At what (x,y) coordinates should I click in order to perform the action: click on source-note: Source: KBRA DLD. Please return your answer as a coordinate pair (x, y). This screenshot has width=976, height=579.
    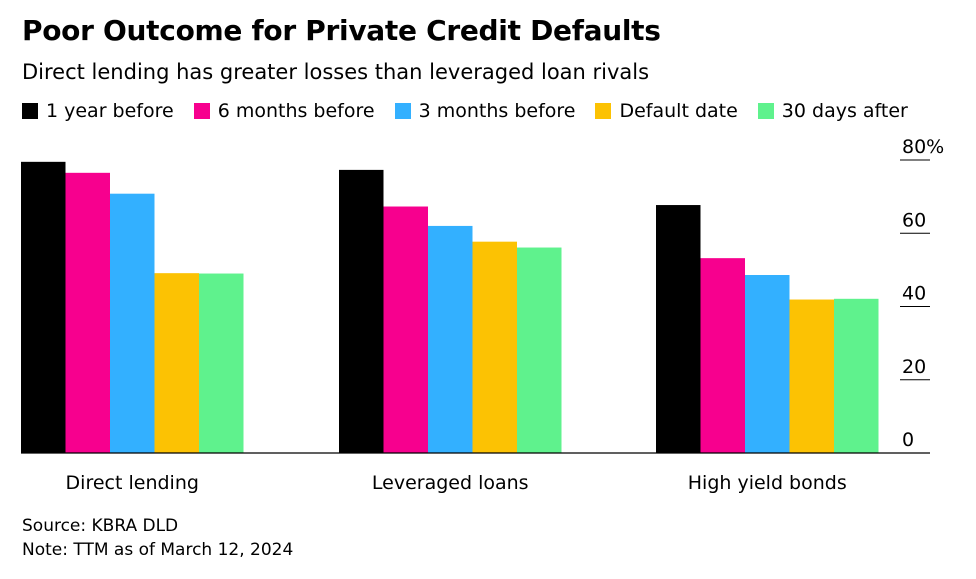
    Looking at the image, I should click on (100, 526).